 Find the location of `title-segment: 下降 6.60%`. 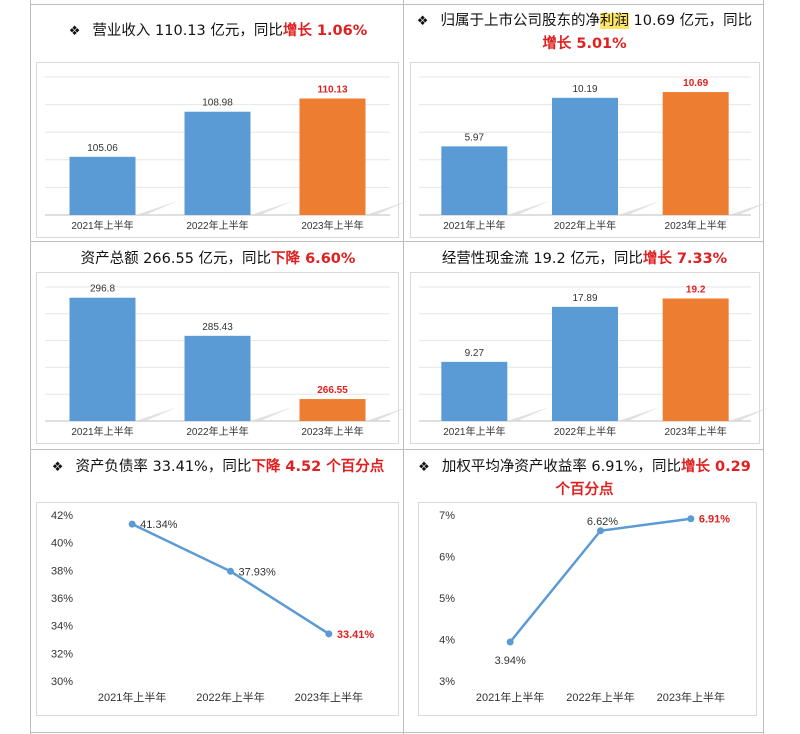

title-segment: 下降 6.60% is located at coordinates (313, 259).